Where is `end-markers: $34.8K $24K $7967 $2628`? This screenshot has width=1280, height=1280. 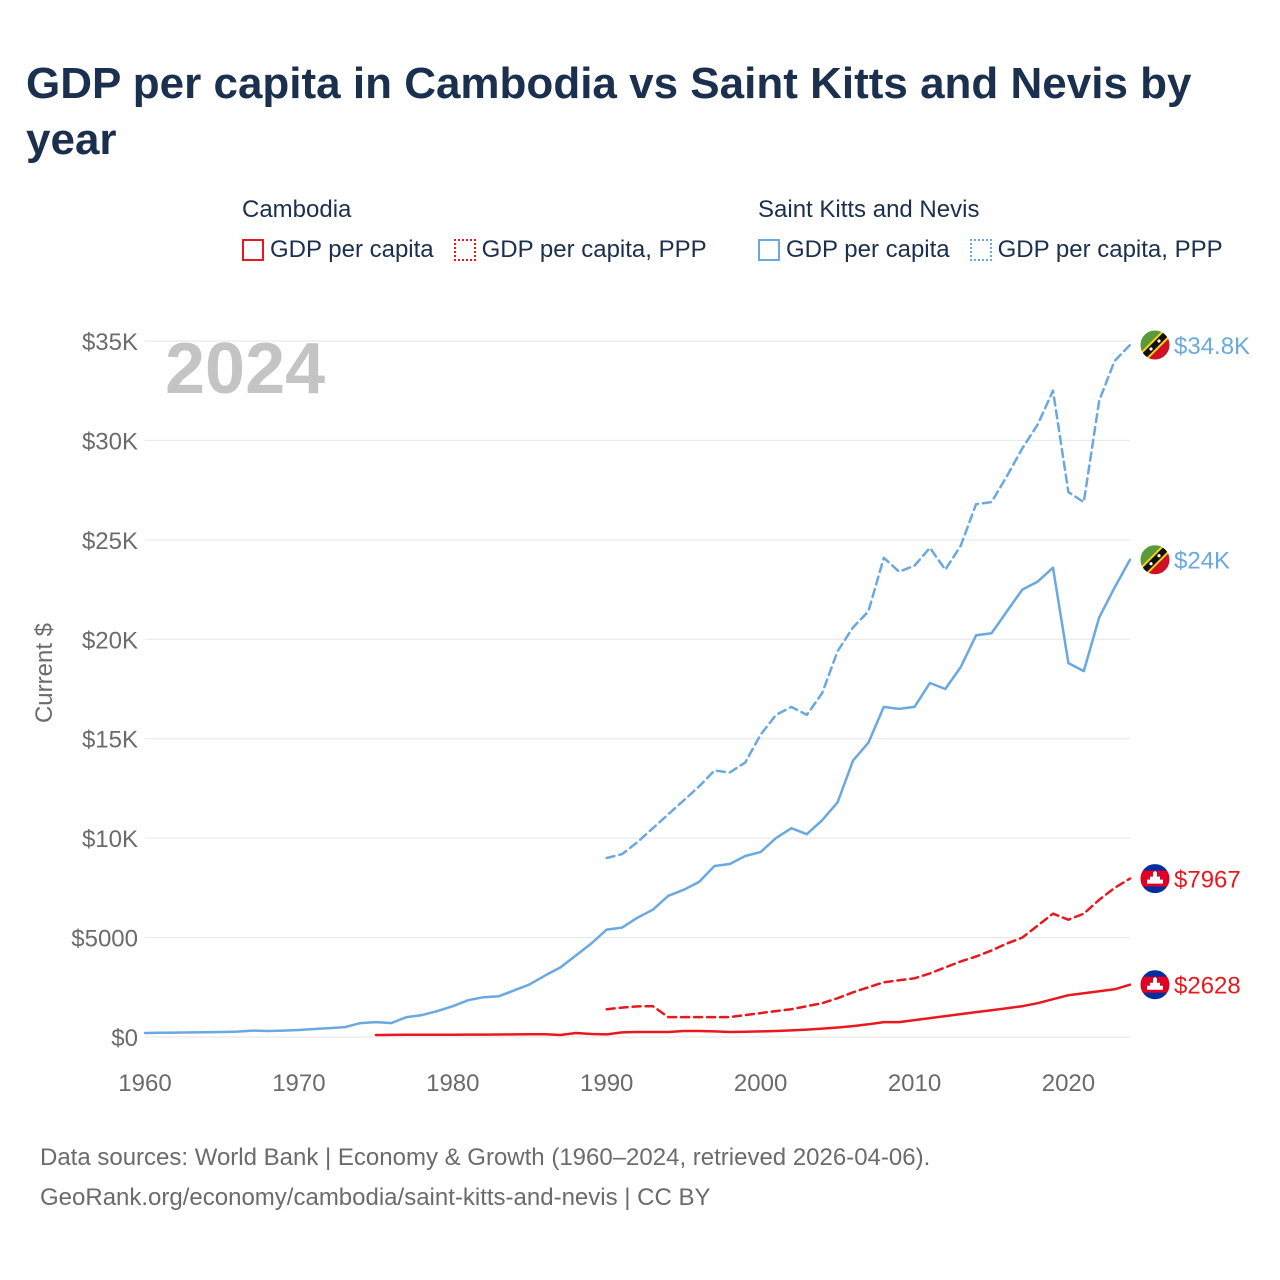
end-markers: $34.8K $24K $7967 $2628 is located at coordinates (1194, 665).